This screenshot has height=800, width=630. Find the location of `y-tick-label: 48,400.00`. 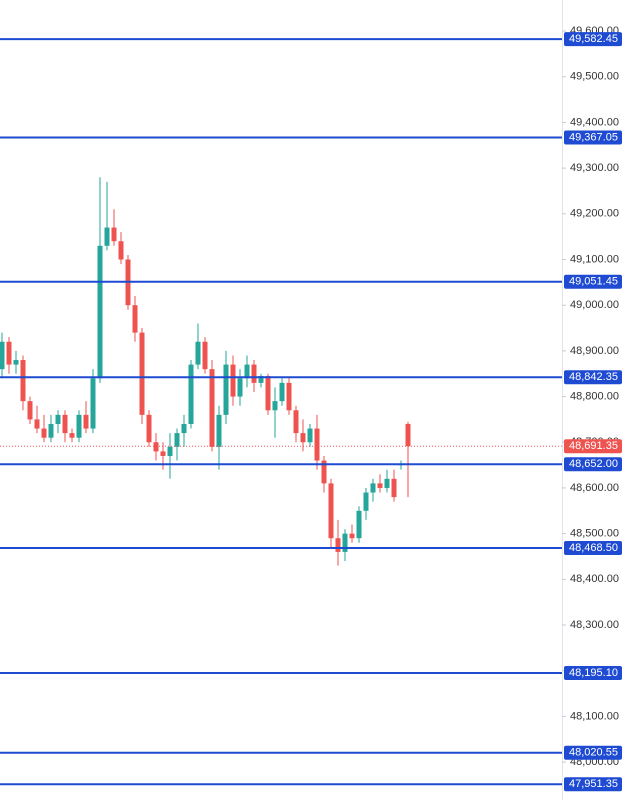

y-tick-label: 48,400.00 is located at coordinates (594, 579).